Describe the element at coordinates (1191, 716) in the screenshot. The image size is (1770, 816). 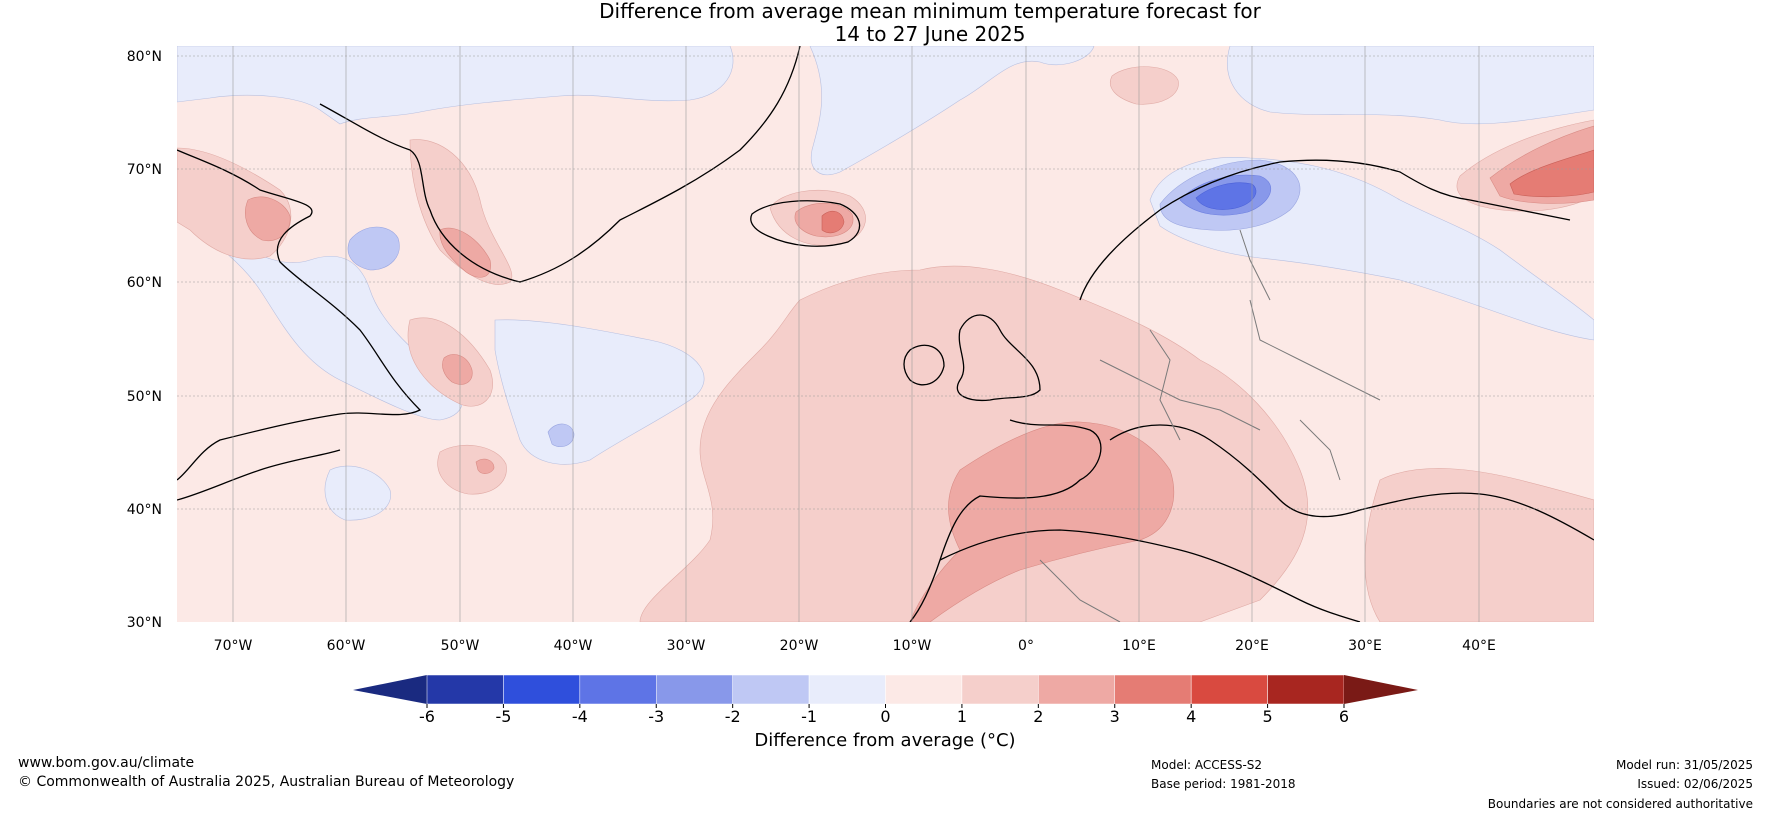
I see `colorbar-tick-label-10: 4` at that location.